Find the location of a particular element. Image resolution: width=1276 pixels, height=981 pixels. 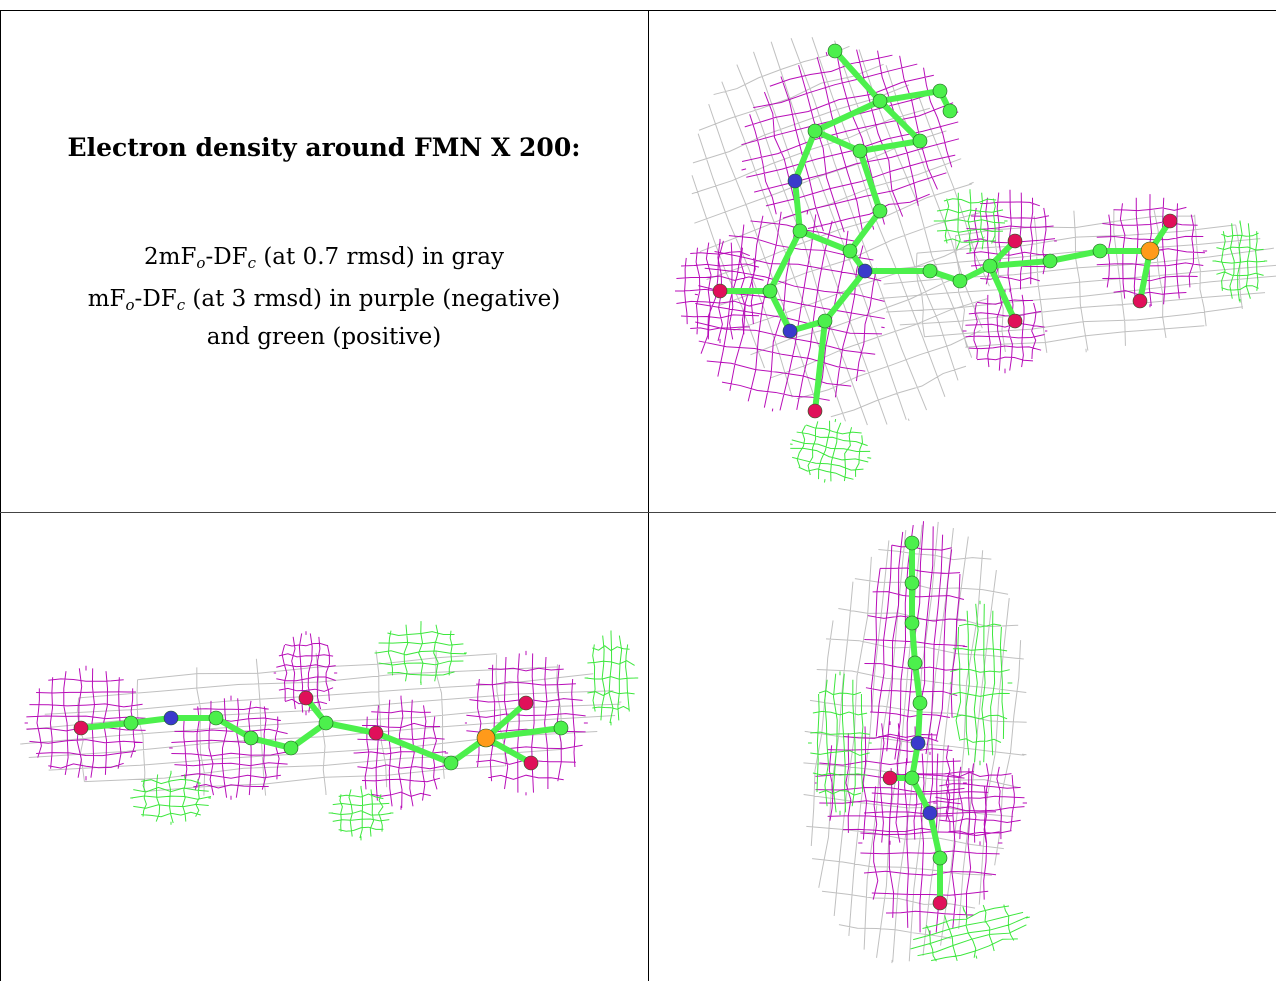

caption-line-1-a: 2mF is located at coordinates (170, 257).